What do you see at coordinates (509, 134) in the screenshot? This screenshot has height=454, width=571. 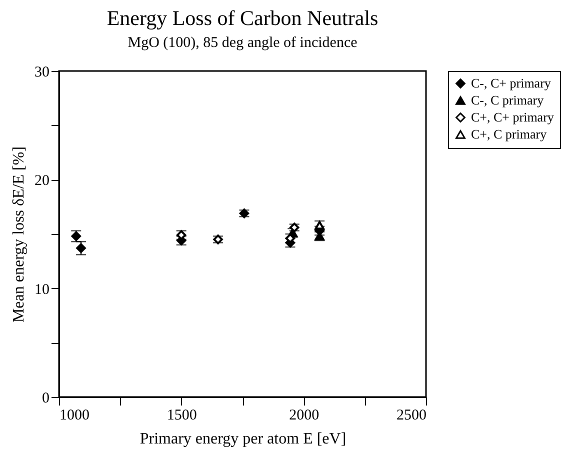 I see `legend-label: C+, C primary` at bounding box center [509, 134].